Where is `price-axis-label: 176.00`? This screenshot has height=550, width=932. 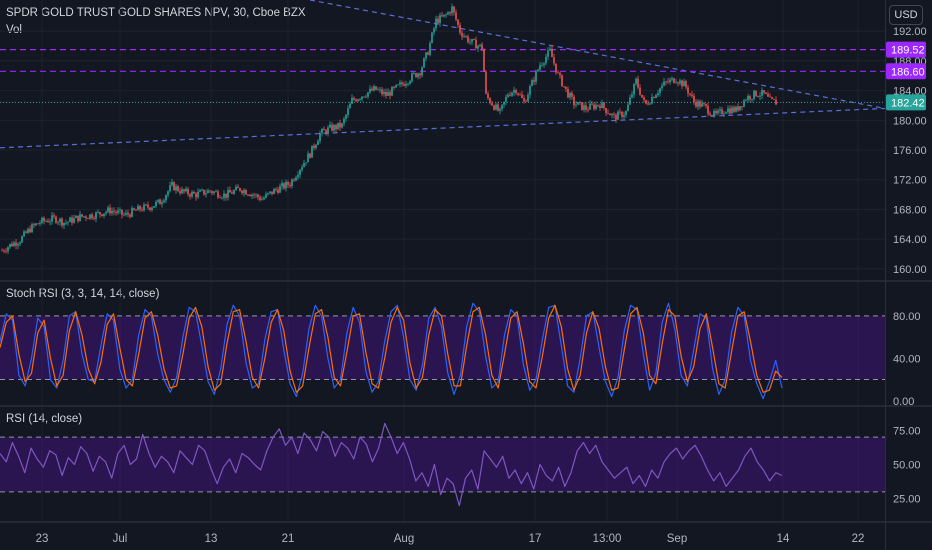
price-axis-label: 176.00 is located at coordinates (910, 151).